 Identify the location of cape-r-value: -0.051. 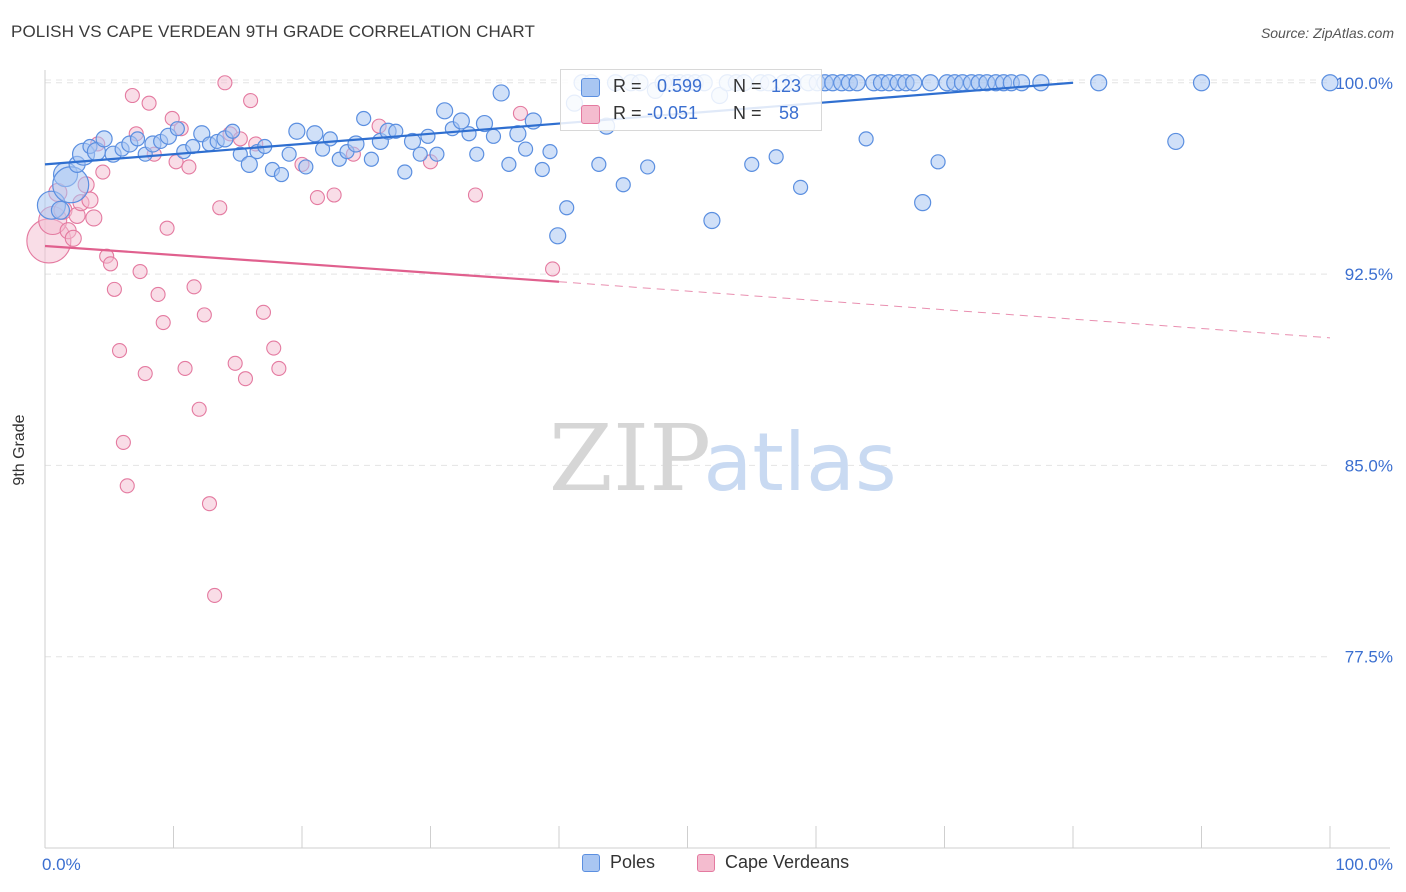
(673, 113).